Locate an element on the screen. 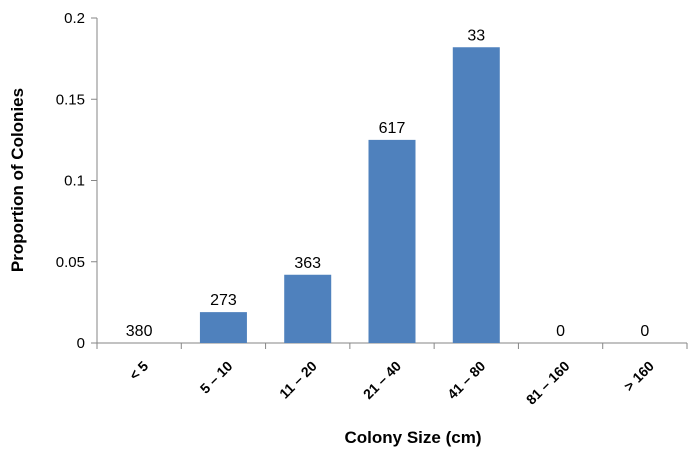 The width and height of the screenshot is (698, 450). data-label: 617 is located at coordinates (392, 128).